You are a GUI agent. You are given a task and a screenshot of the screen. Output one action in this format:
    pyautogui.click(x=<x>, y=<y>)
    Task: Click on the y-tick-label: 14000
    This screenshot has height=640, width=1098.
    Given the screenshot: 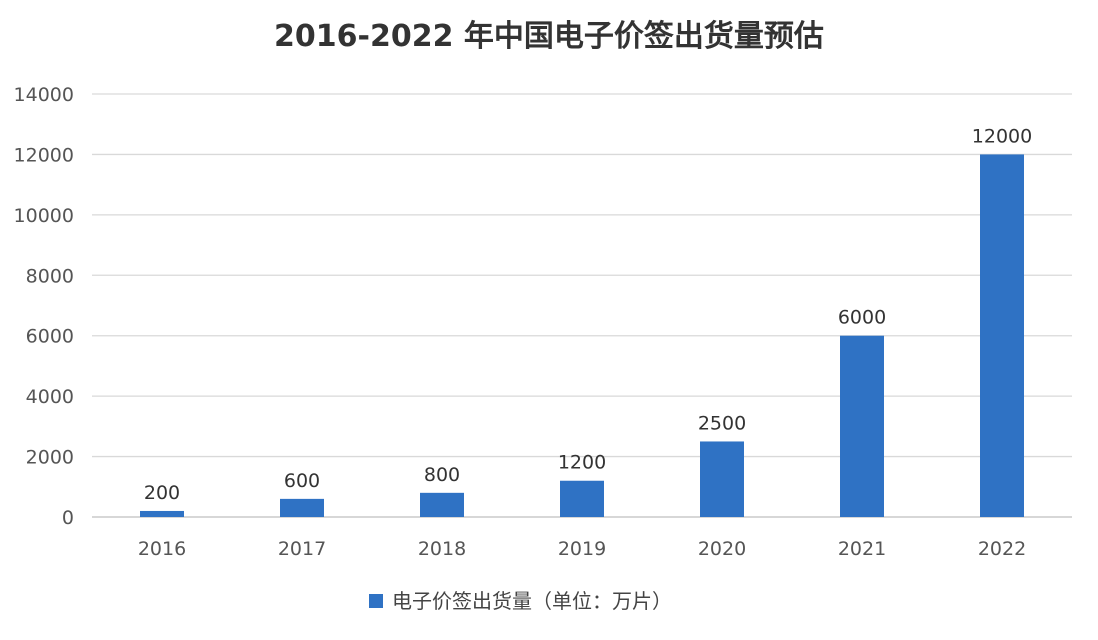 What is the action you would take?
    pyautogui.click(x=44, y=95)
    